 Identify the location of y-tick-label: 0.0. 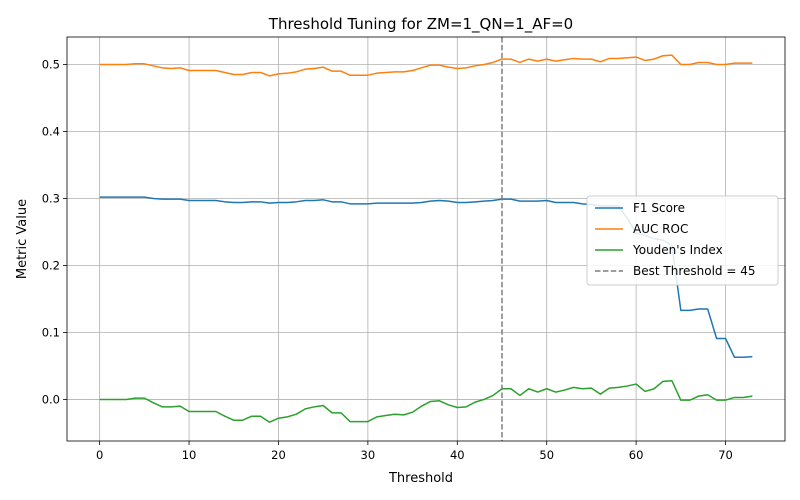
(51, 399).